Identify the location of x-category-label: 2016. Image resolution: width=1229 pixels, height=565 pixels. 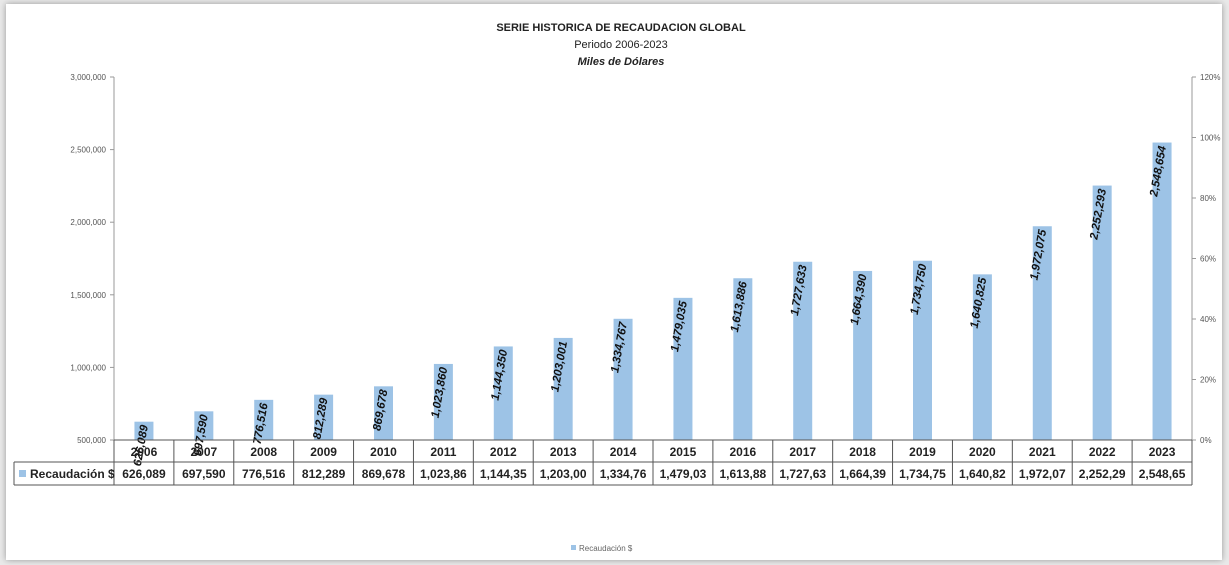
(742, 452).